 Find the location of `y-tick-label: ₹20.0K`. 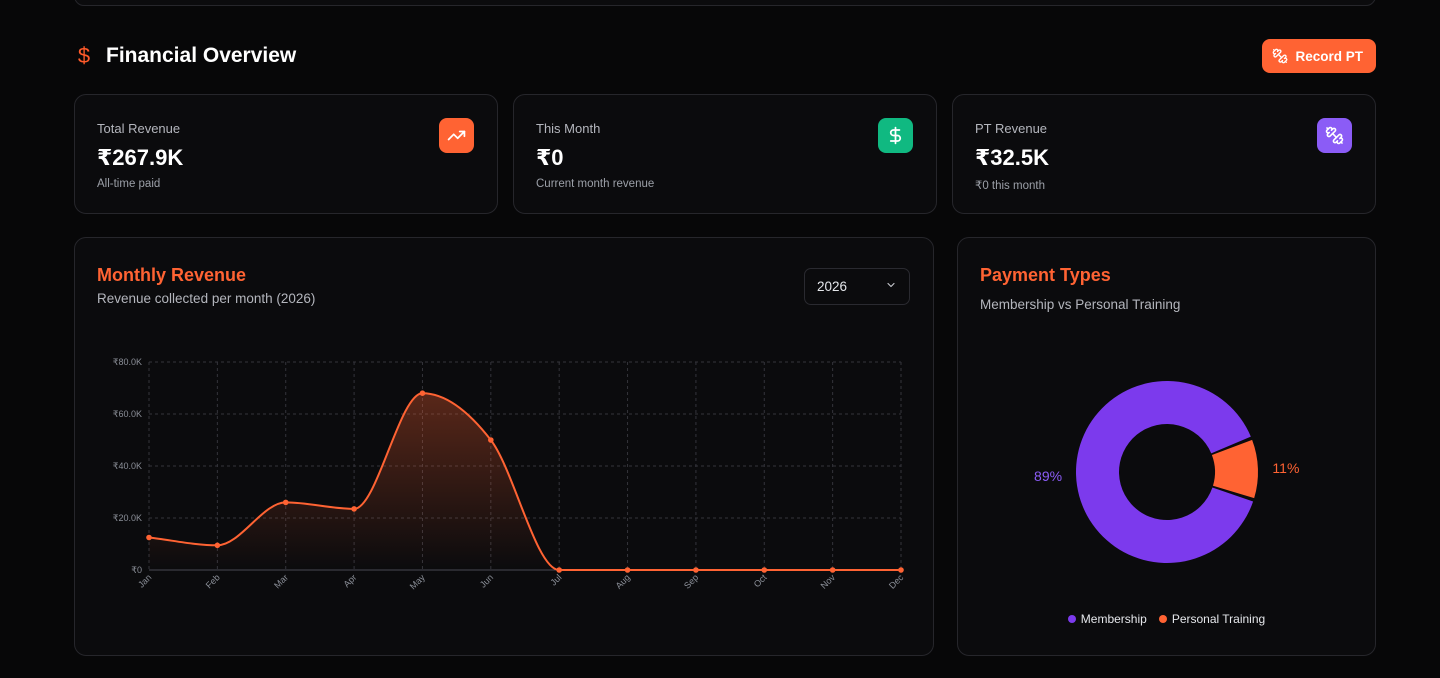

y-tick-label: ₹20.0K is located at coordinates (127, 518).